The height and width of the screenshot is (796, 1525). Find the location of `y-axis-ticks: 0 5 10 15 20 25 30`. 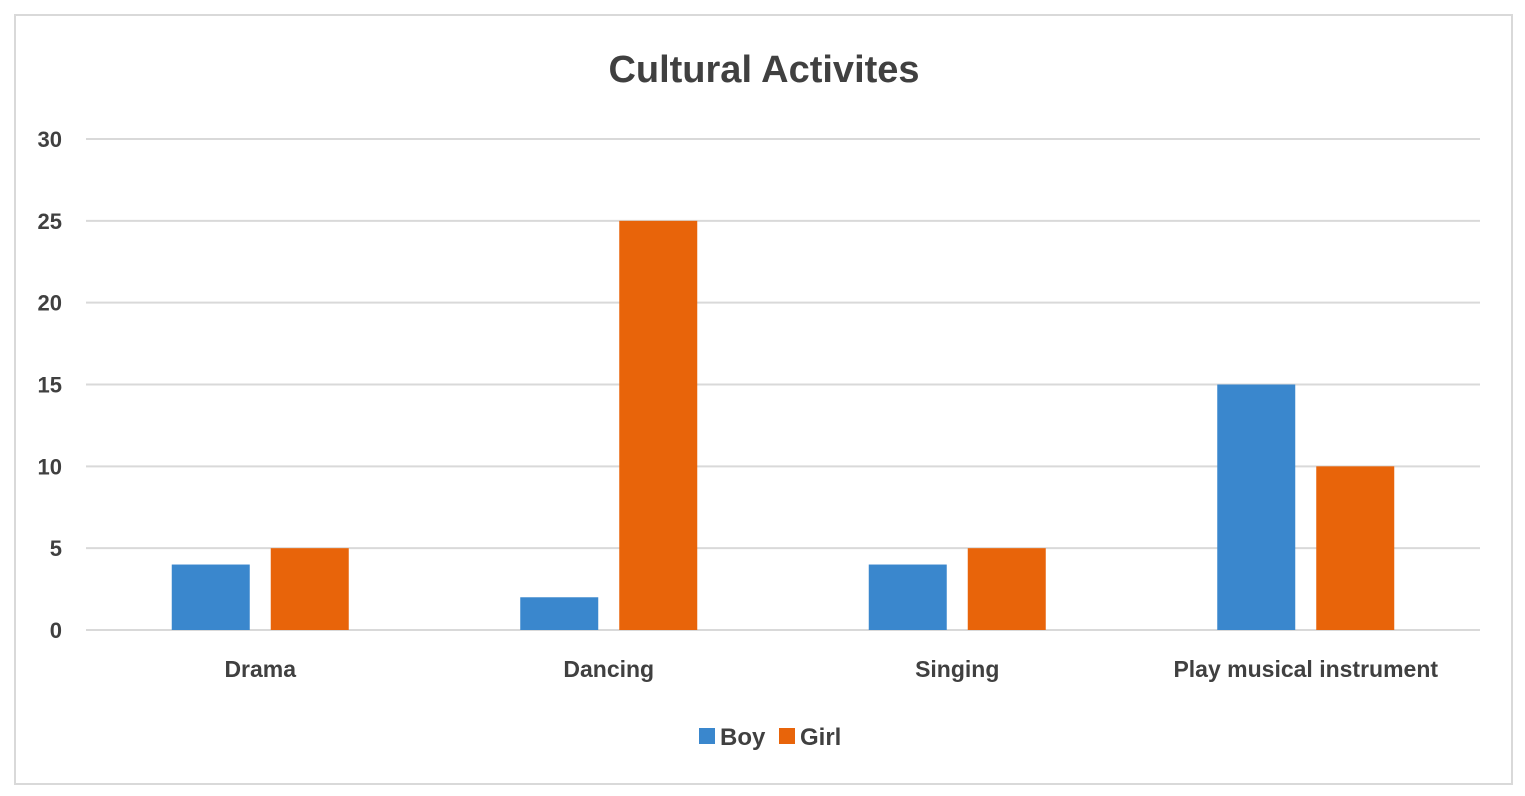

y-axis-ticks: 0 5 10 15 20 25 30 is located at coordinates (50, 385).